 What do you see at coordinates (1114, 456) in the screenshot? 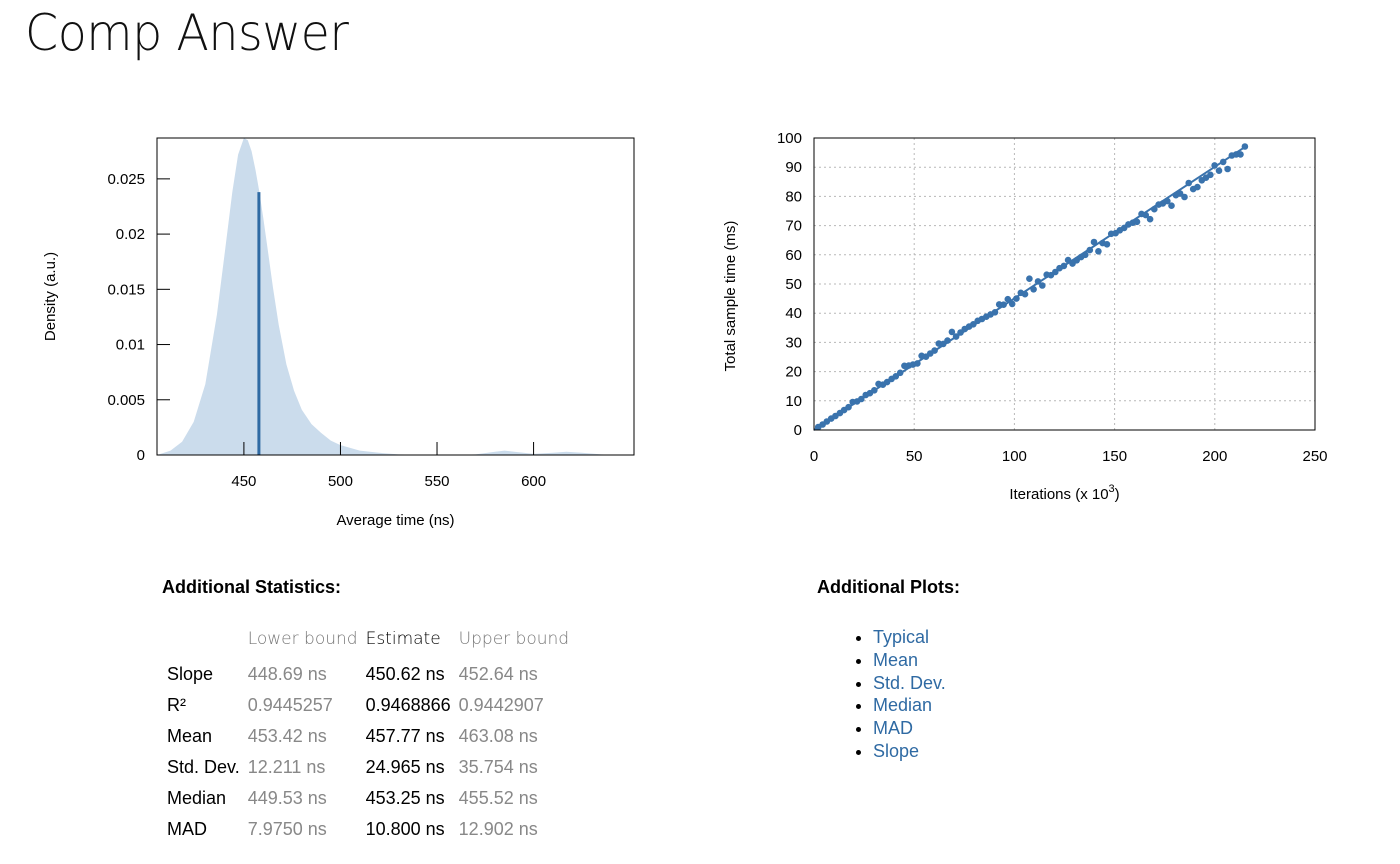
I see `x-tick-label: 150` at bounding box center [1114, 456].